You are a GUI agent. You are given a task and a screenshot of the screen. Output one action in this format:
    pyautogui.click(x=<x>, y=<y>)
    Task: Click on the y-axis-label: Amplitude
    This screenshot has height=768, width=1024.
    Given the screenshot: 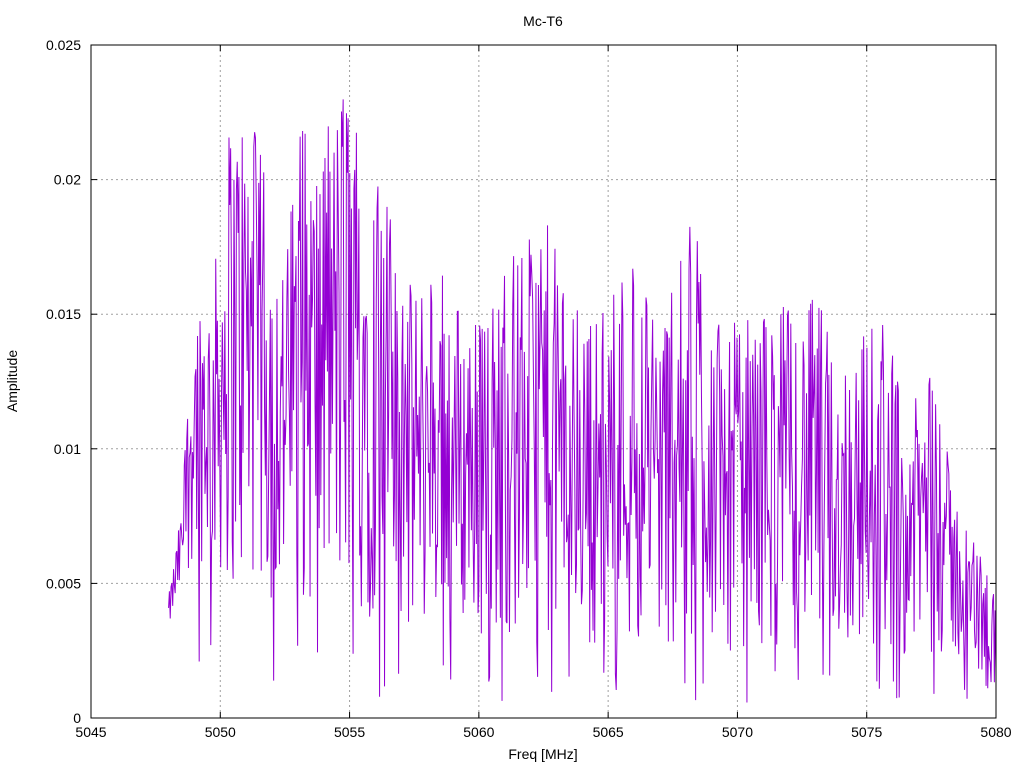 What is the action you would take?
    pyautogui.click(x=12, y=381)
    